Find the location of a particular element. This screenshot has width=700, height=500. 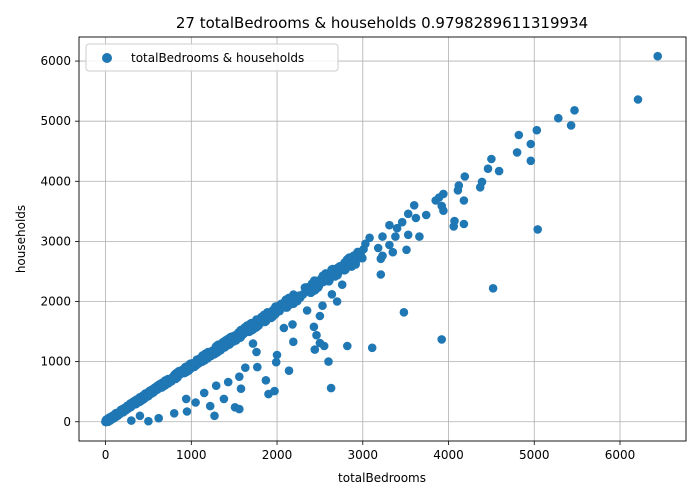

y-tick-label: 5000 is located at coordinates (55, 121).